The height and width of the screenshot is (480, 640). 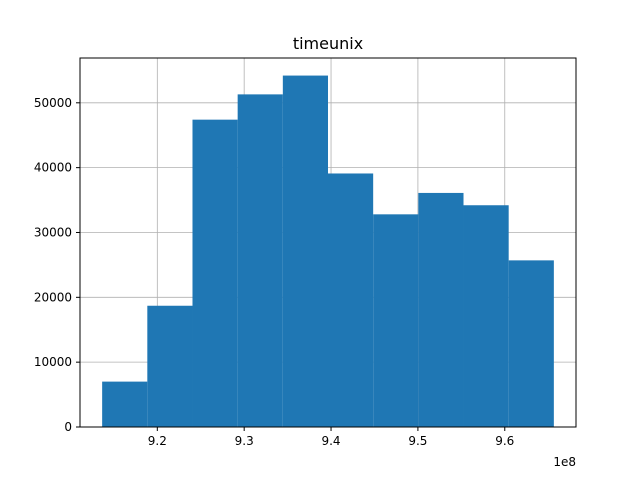 What do you see at coordinates (330, 441) in the screenshot?
I see `x-tick-label: 9.4` at bounding box center [330, 441].